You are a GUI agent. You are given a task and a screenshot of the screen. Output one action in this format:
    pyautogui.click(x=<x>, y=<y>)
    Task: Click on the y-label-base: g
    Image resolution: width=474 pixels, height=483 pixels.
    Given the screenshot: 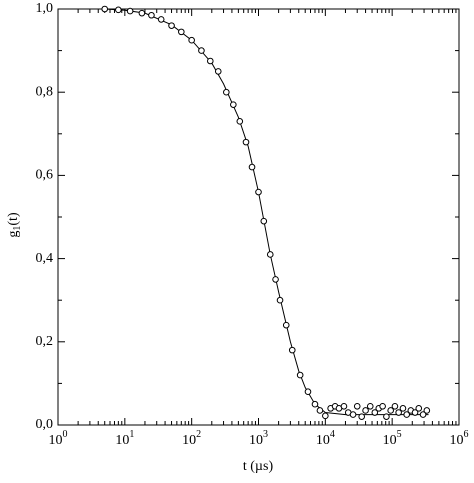 What is the action you would take?
    pyautogui.click(x=13, y=234)
    